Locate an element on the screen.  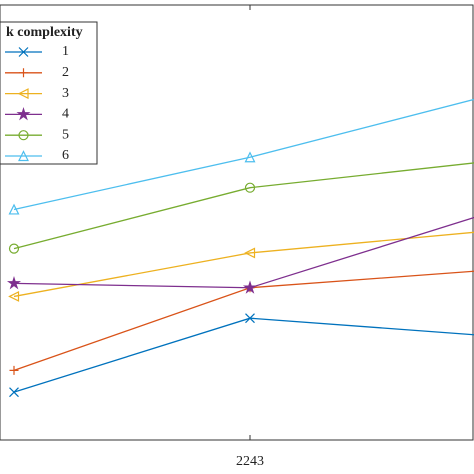
legend-label: 3 is located at coordinates (65, 93).